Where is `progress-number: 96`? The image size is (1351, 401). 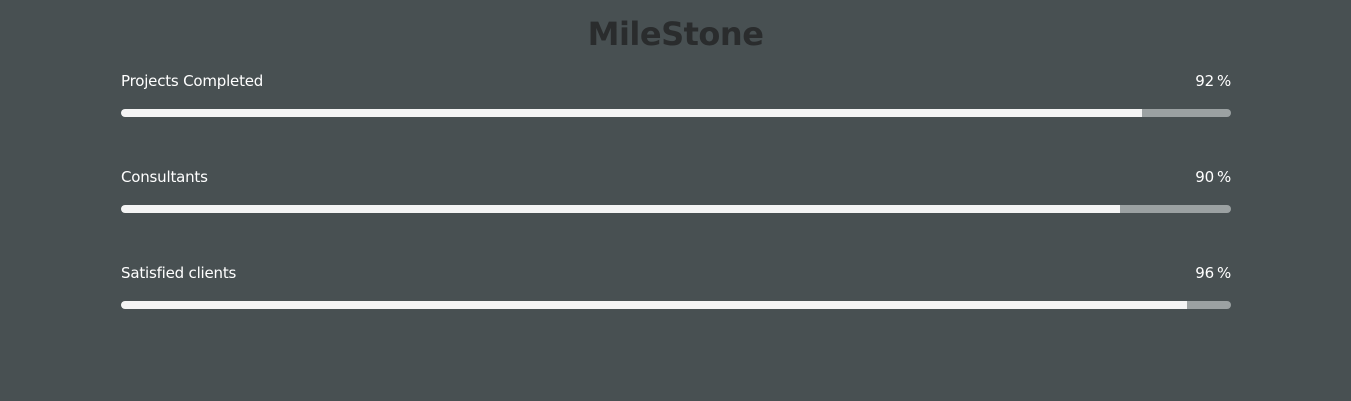 progress-number: 96 is located at coordinates (1204, 273).